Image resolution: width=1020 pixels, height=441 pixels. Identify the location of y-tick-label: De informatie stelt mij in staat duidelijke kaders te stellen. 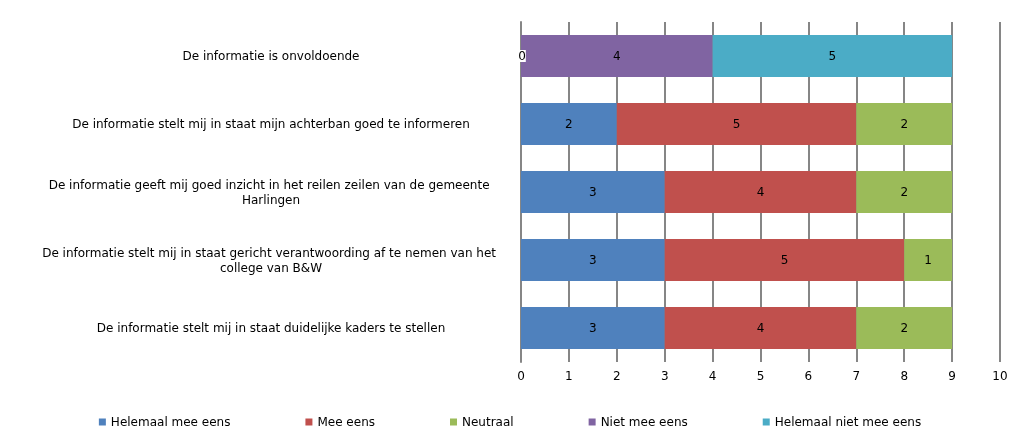
(271, 328).